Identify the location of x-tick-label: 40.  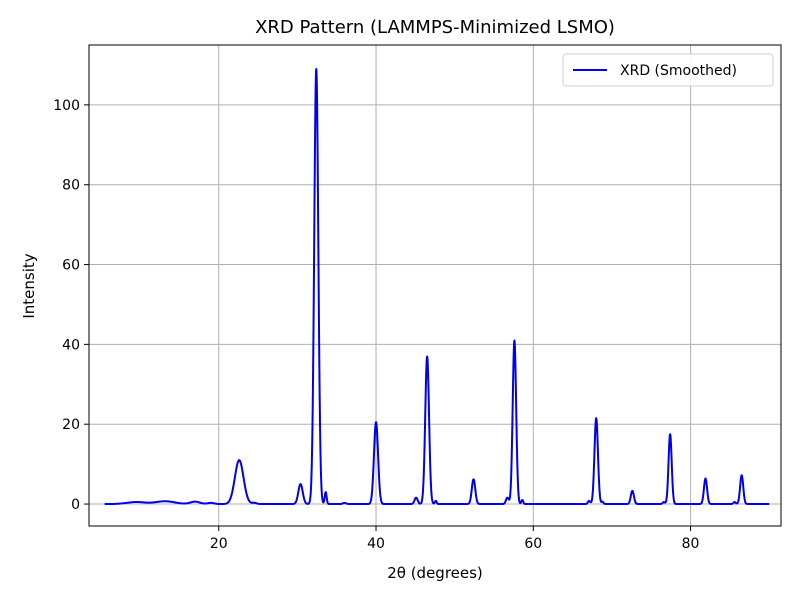
(376, 544).